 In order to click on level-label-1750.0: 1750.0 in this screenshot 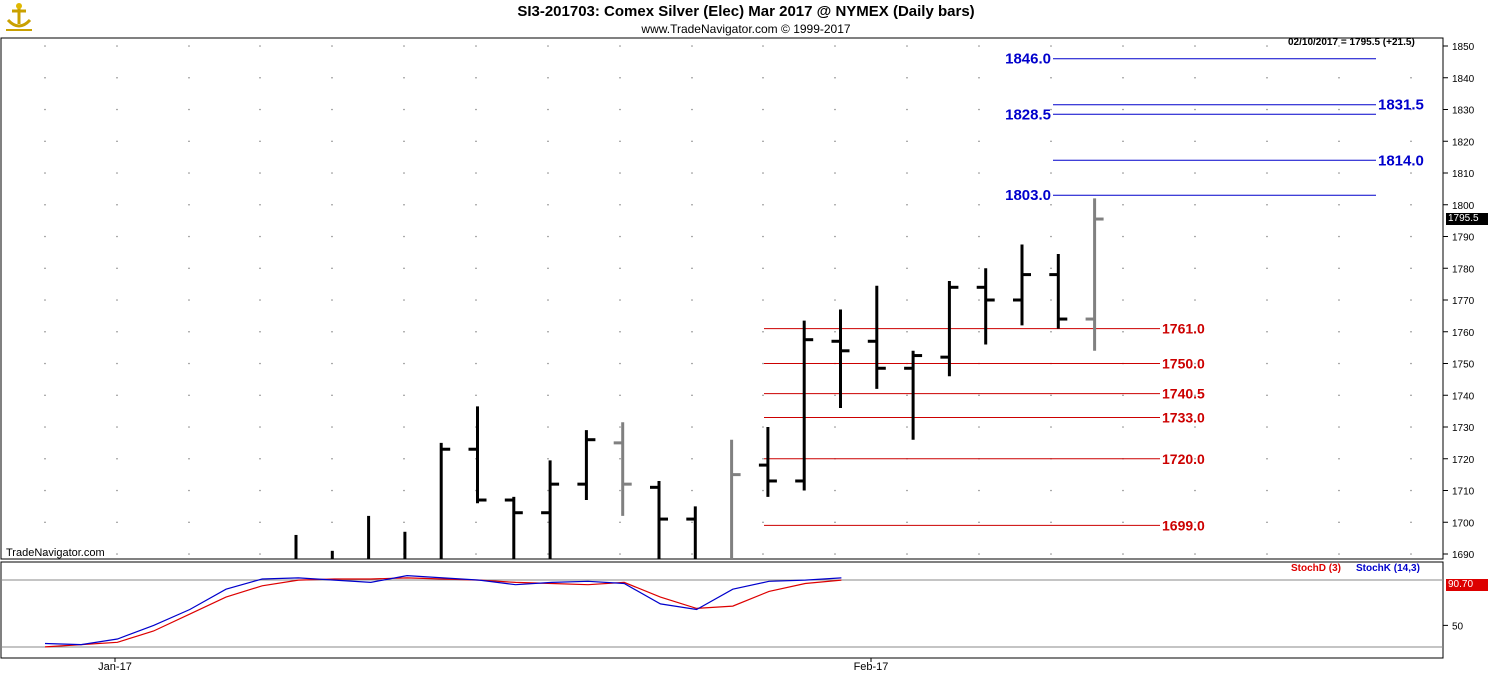, I will do `click(1183, 364)`.